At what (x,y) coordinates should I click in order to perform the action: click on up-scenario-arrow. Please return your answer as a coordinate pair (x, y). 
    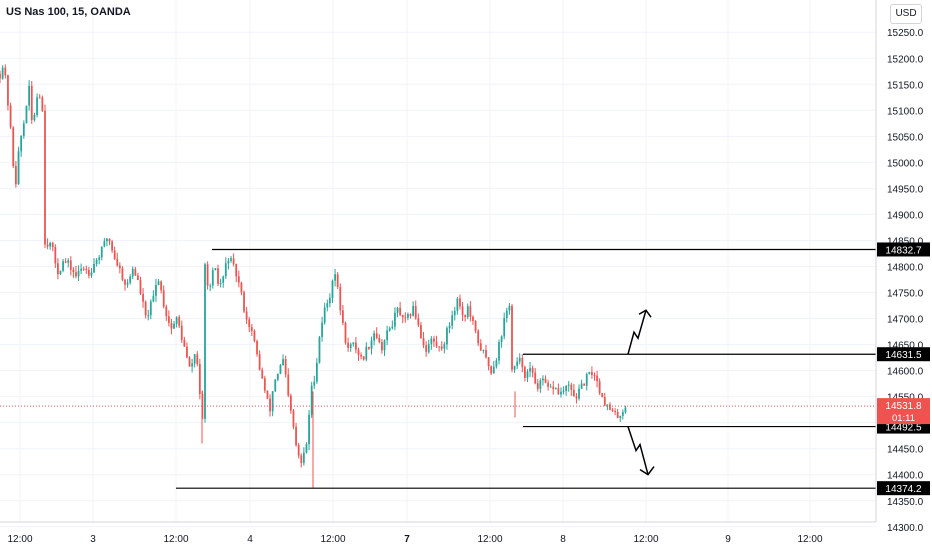
    Looking at the image, I should click on (637, 332).